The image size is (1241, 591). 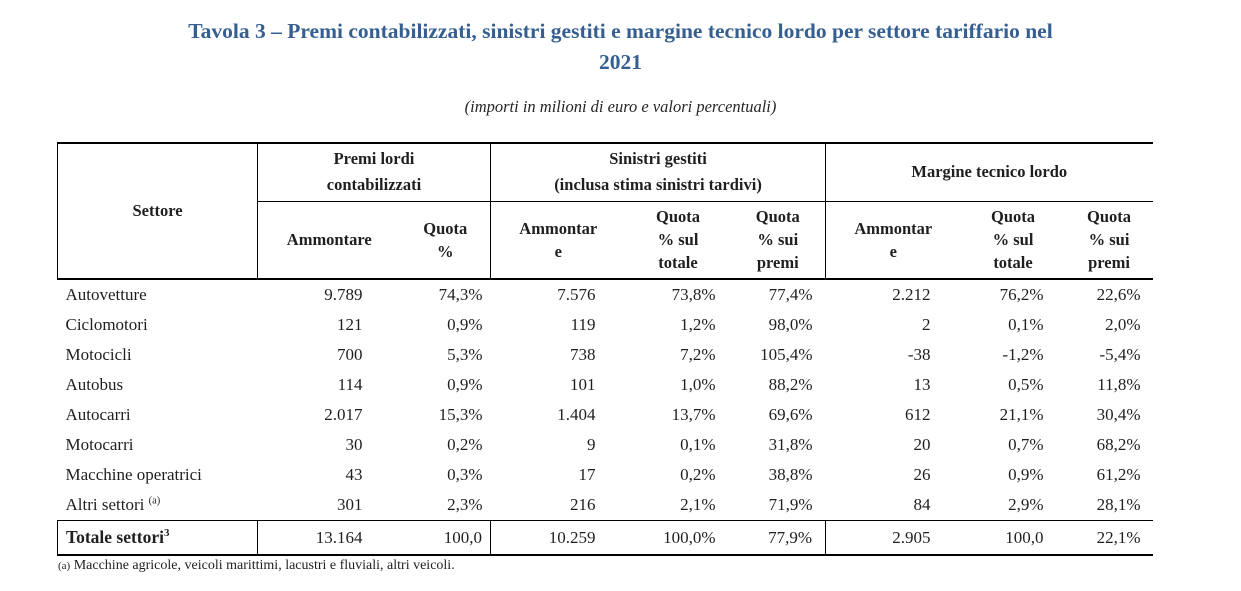 I want to click on cell-sinistri-quota-totale: 2,1%, so click(x=698, y=504).